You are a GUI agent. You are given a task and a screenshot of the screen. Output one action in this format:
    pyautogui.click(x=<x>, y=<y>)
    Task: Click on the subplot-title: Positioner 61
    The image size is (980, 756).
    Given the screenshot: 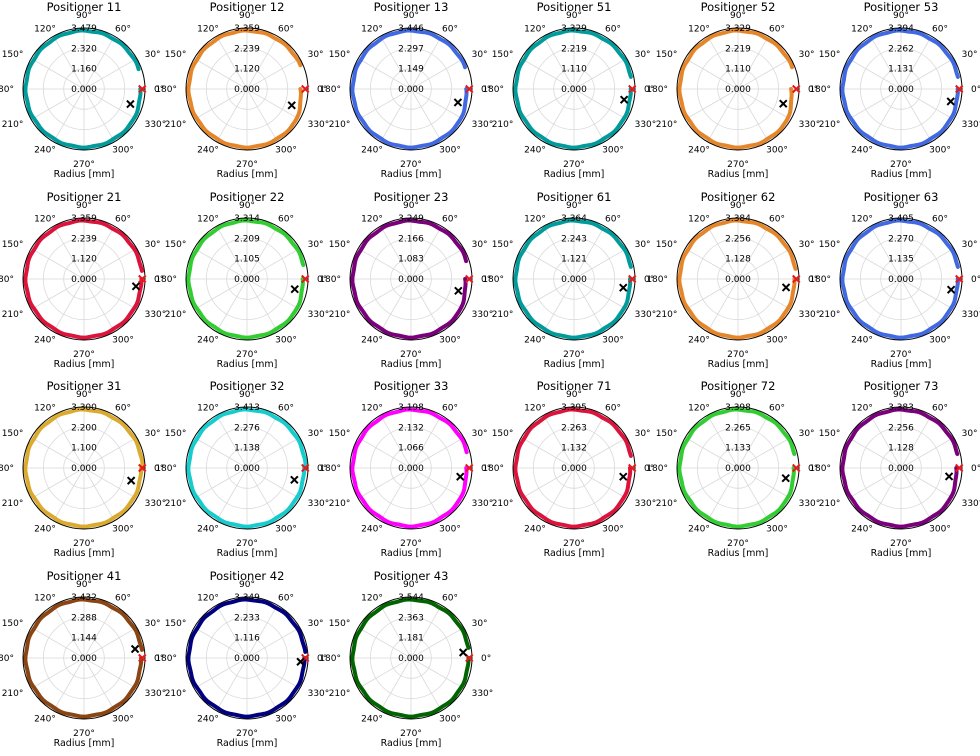 What is the action you would take?
    pyautogui.click(x=574, y=197)
    